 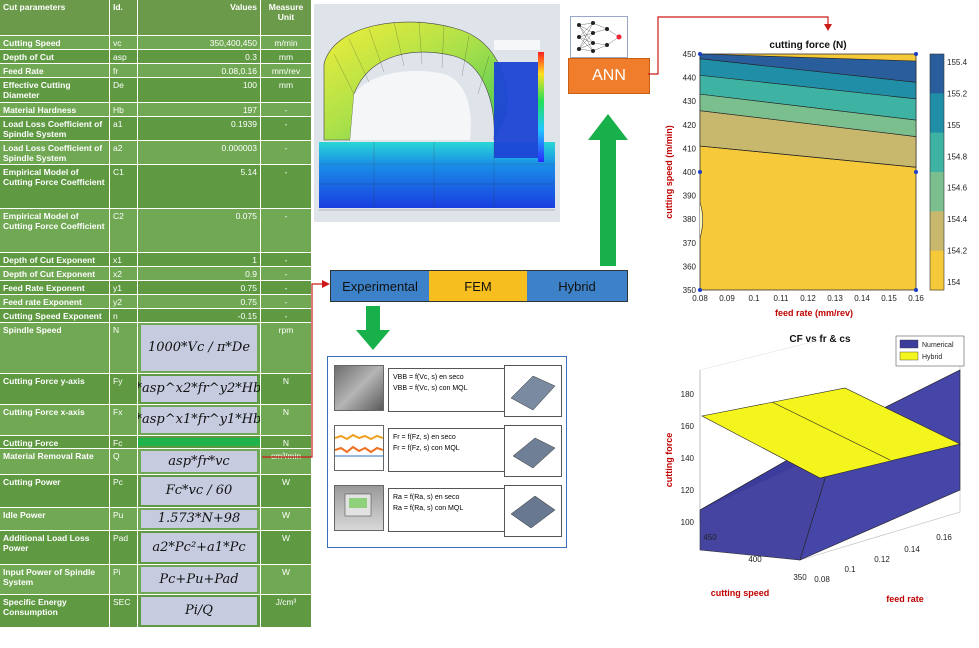 What do you see at coordinates (286, 462) in the screenshot?
I see `param-unit: cm³/min` at bounding box center [286, 462].